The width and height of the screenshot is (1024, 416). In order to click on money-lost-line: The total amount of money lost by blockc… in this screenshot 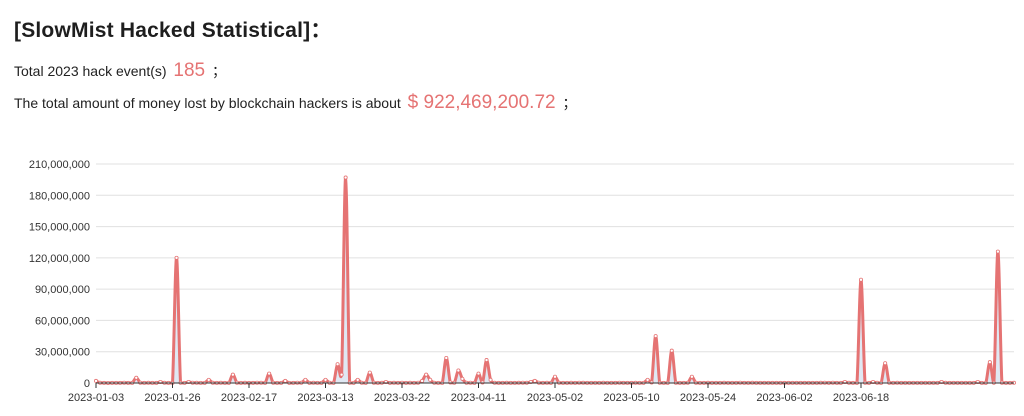, I will do `click(295, 103)`.